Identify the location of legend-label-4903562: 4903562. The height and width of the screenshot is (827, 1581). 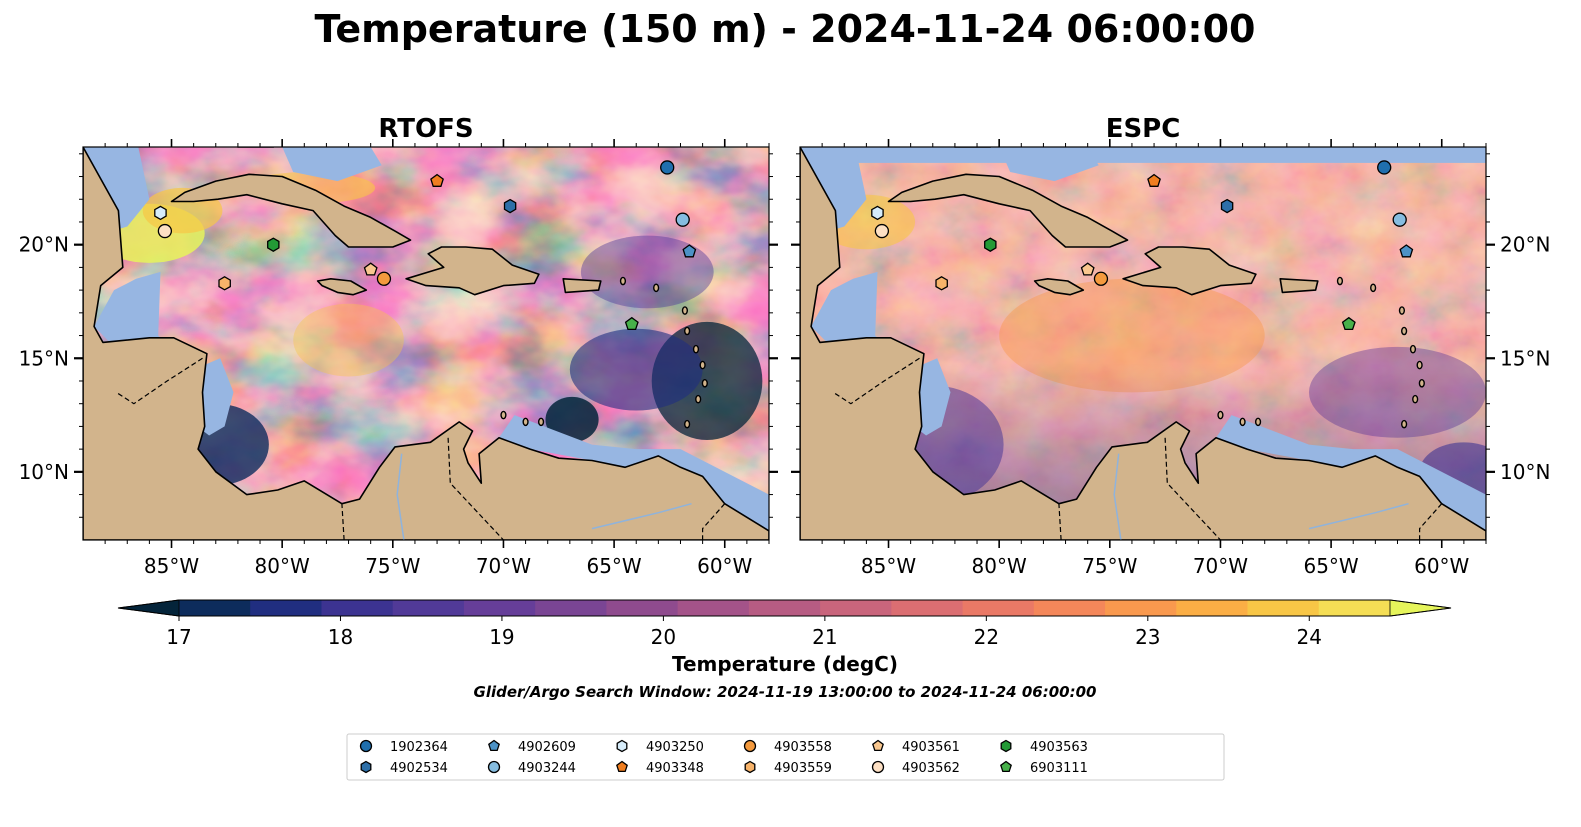
(931, 768).